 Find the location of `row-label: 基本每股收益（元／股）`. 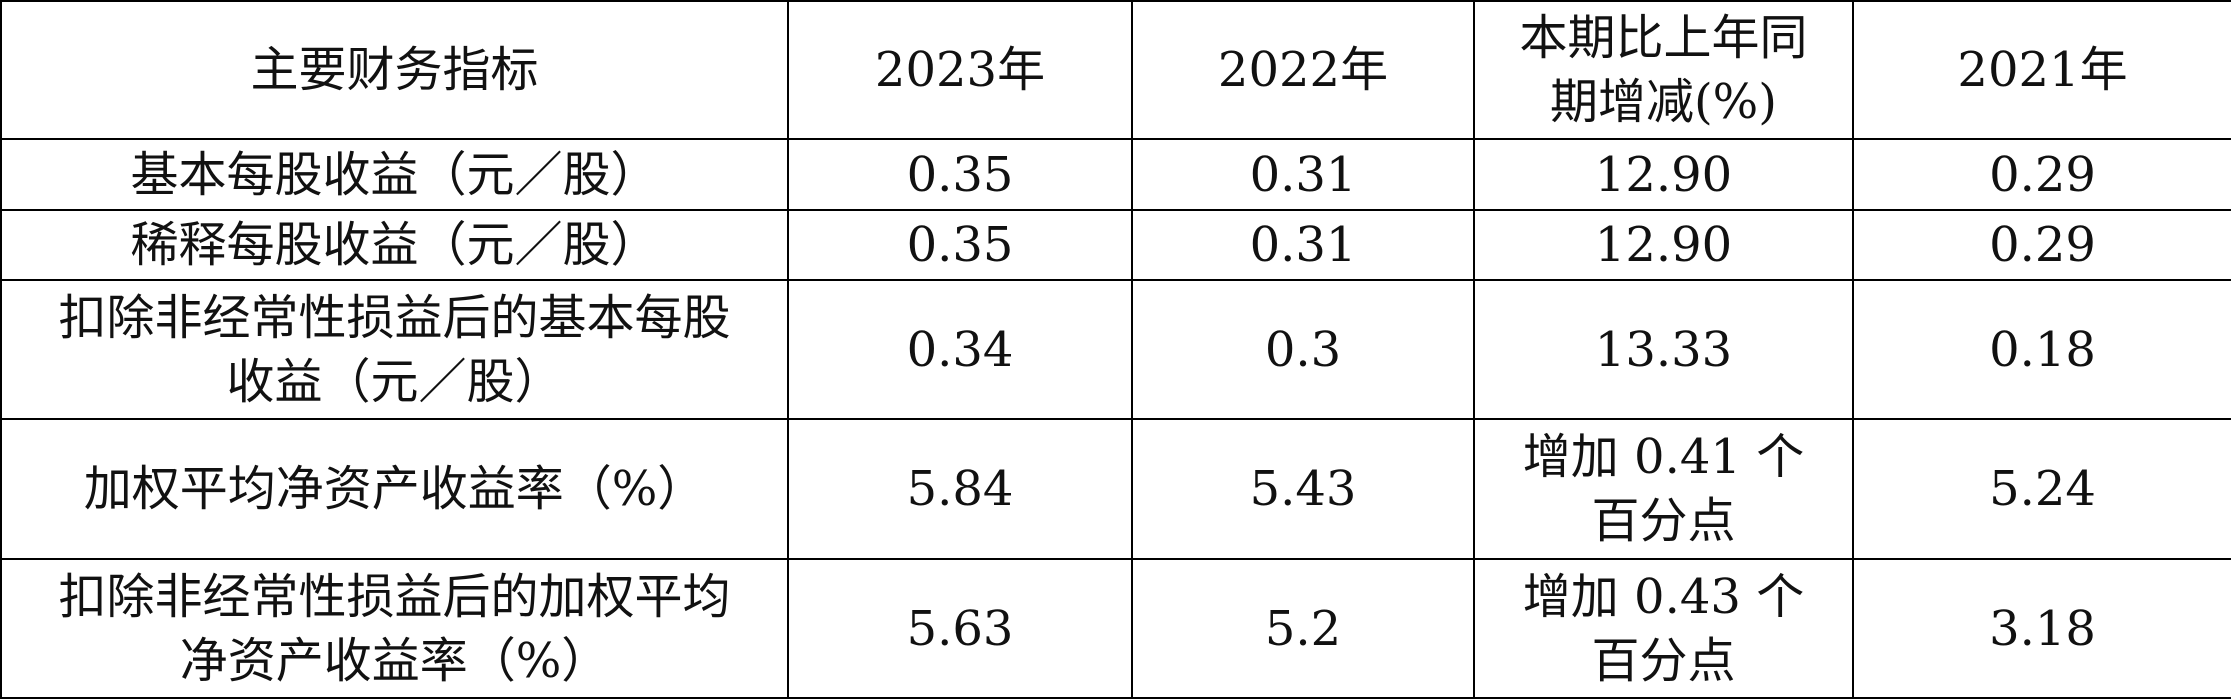

row-label: 基本每股收益（元／股） is located at coordinates (394, 174).